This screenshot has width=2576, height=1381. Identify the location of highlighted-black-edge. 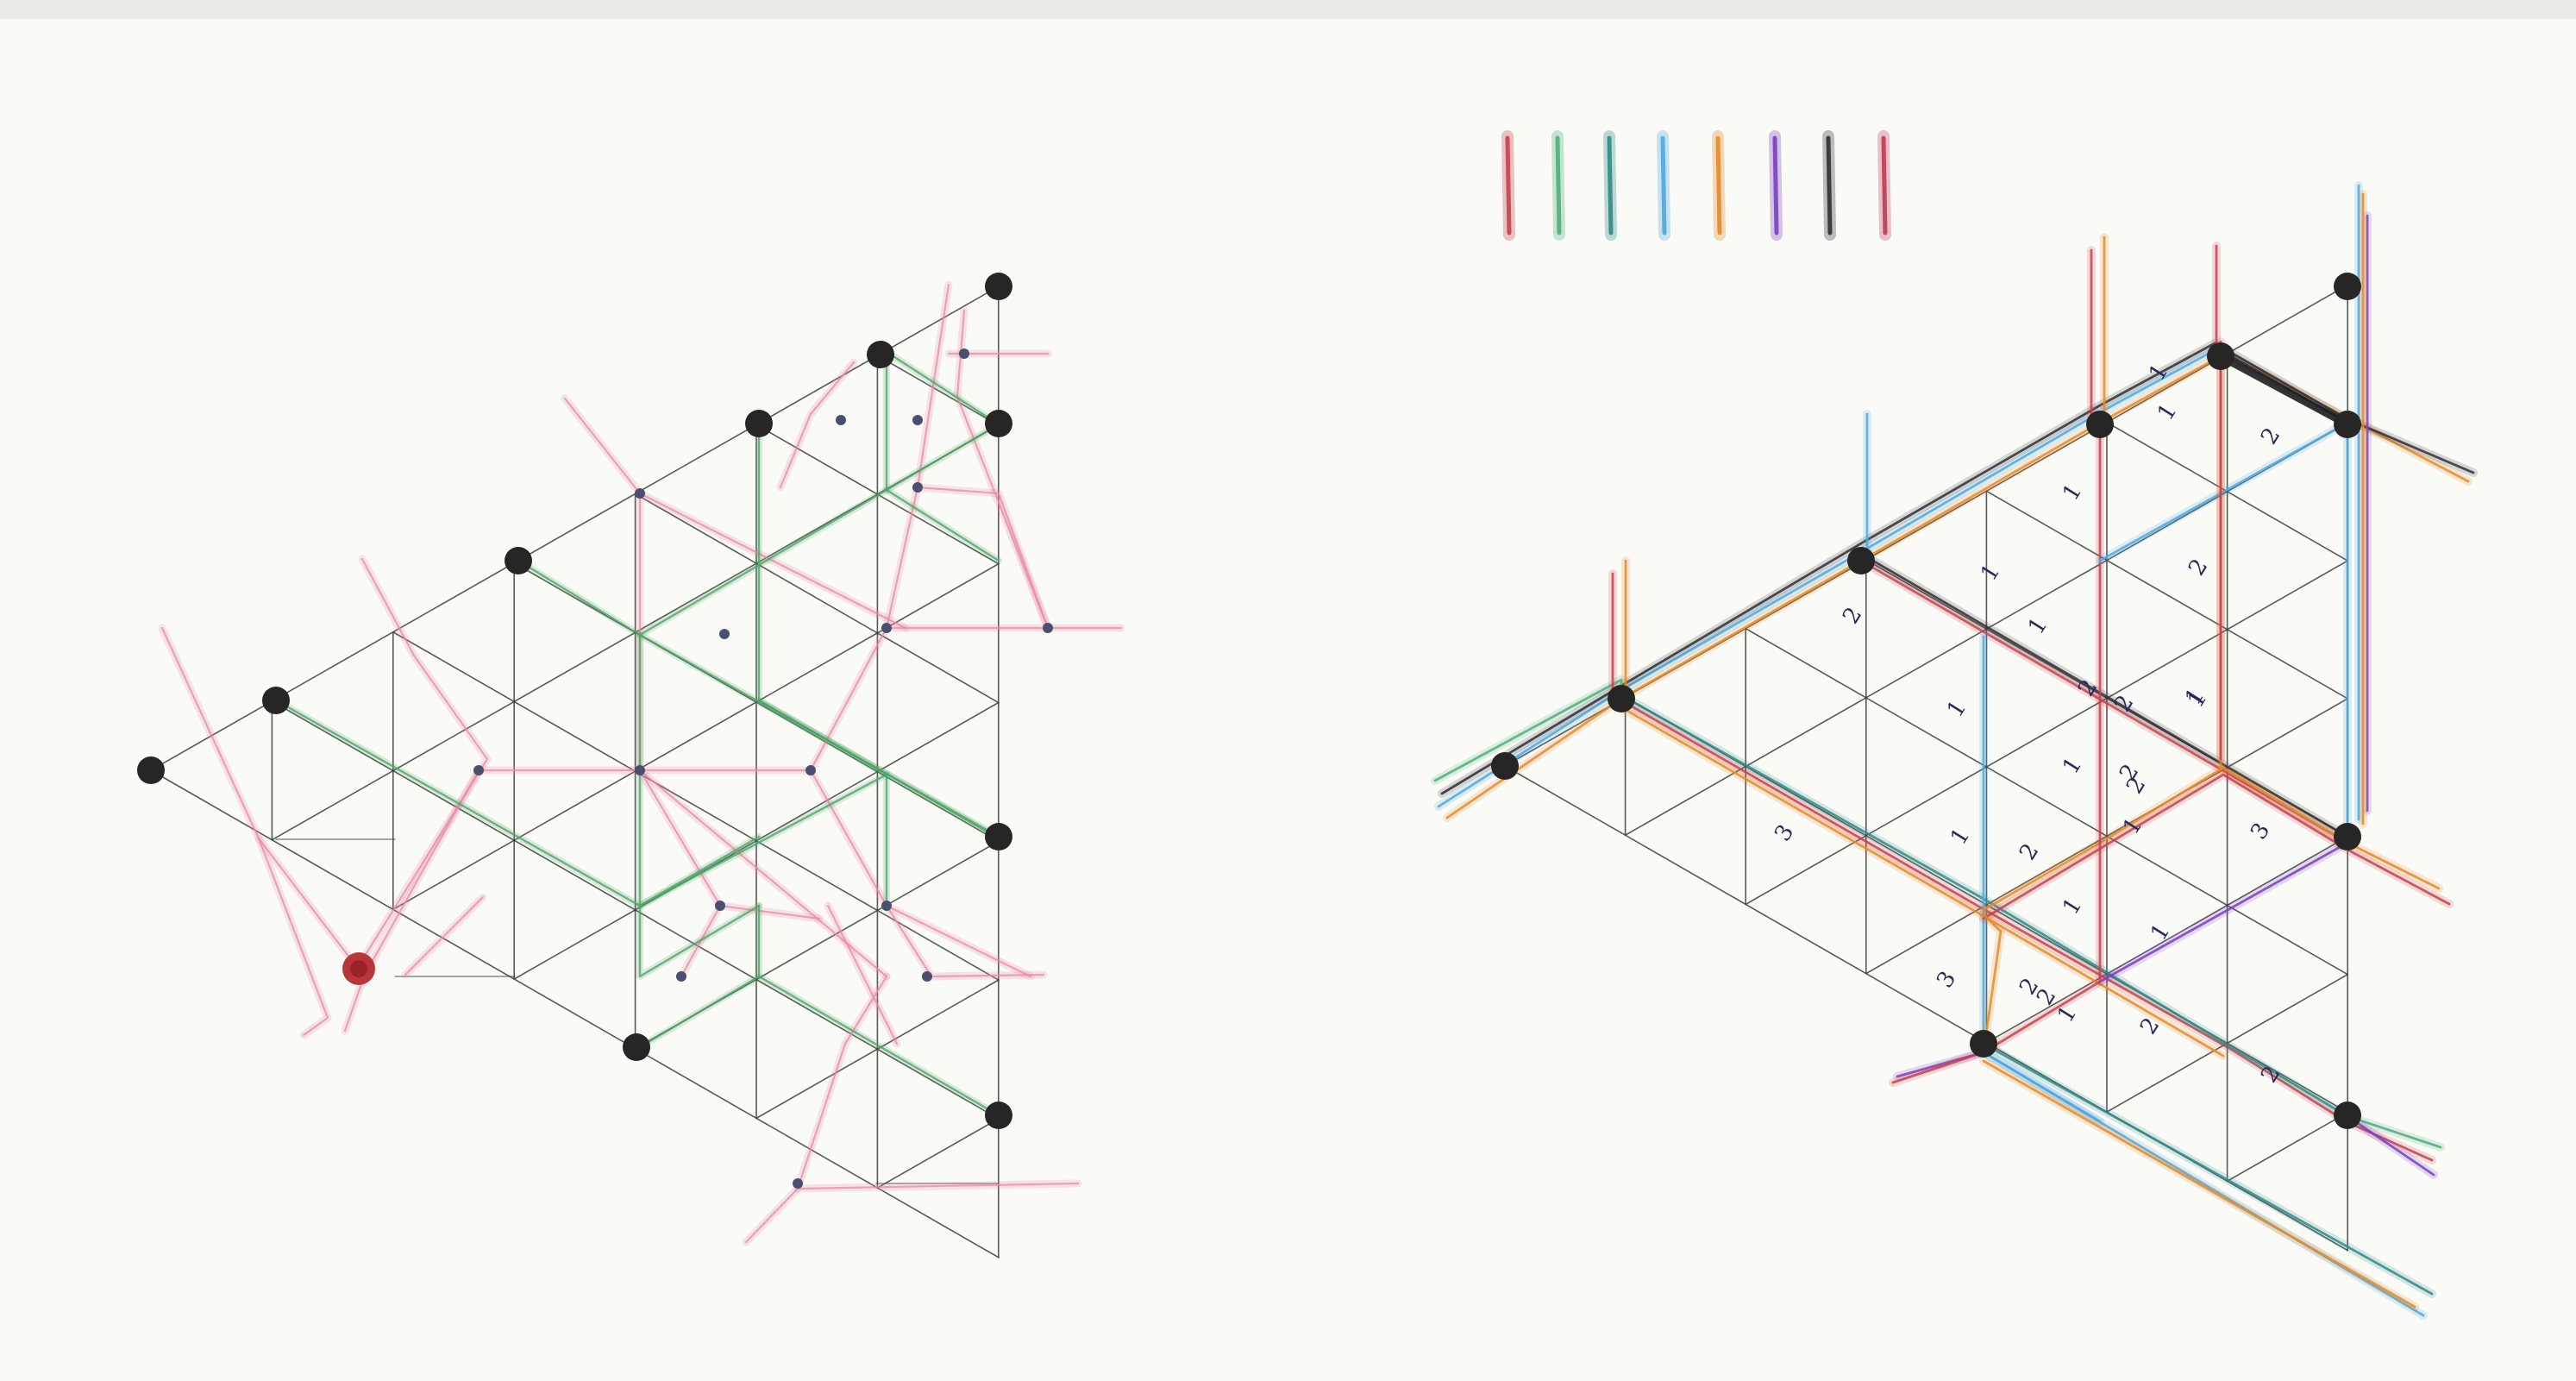
(2284, 390).